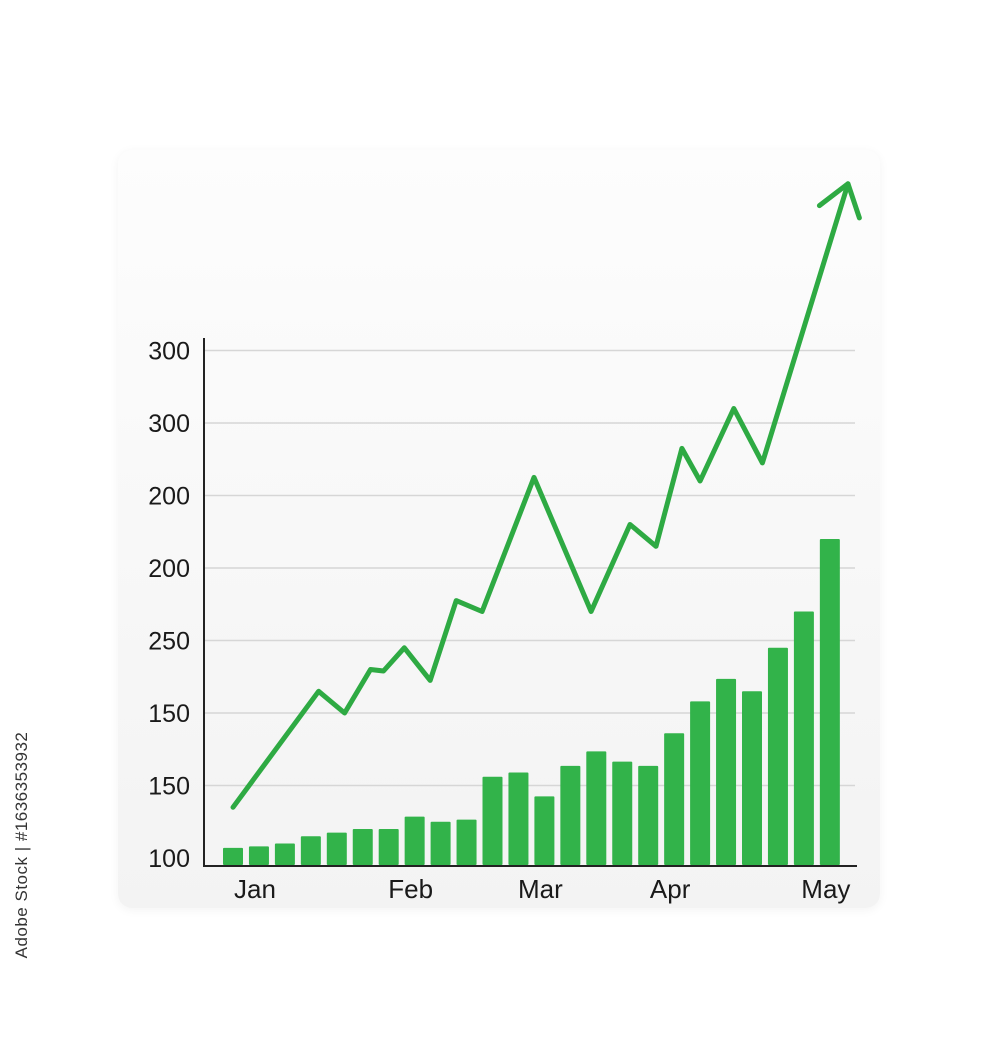  I want to click on y-tick-label: 250, so click(169, 642).